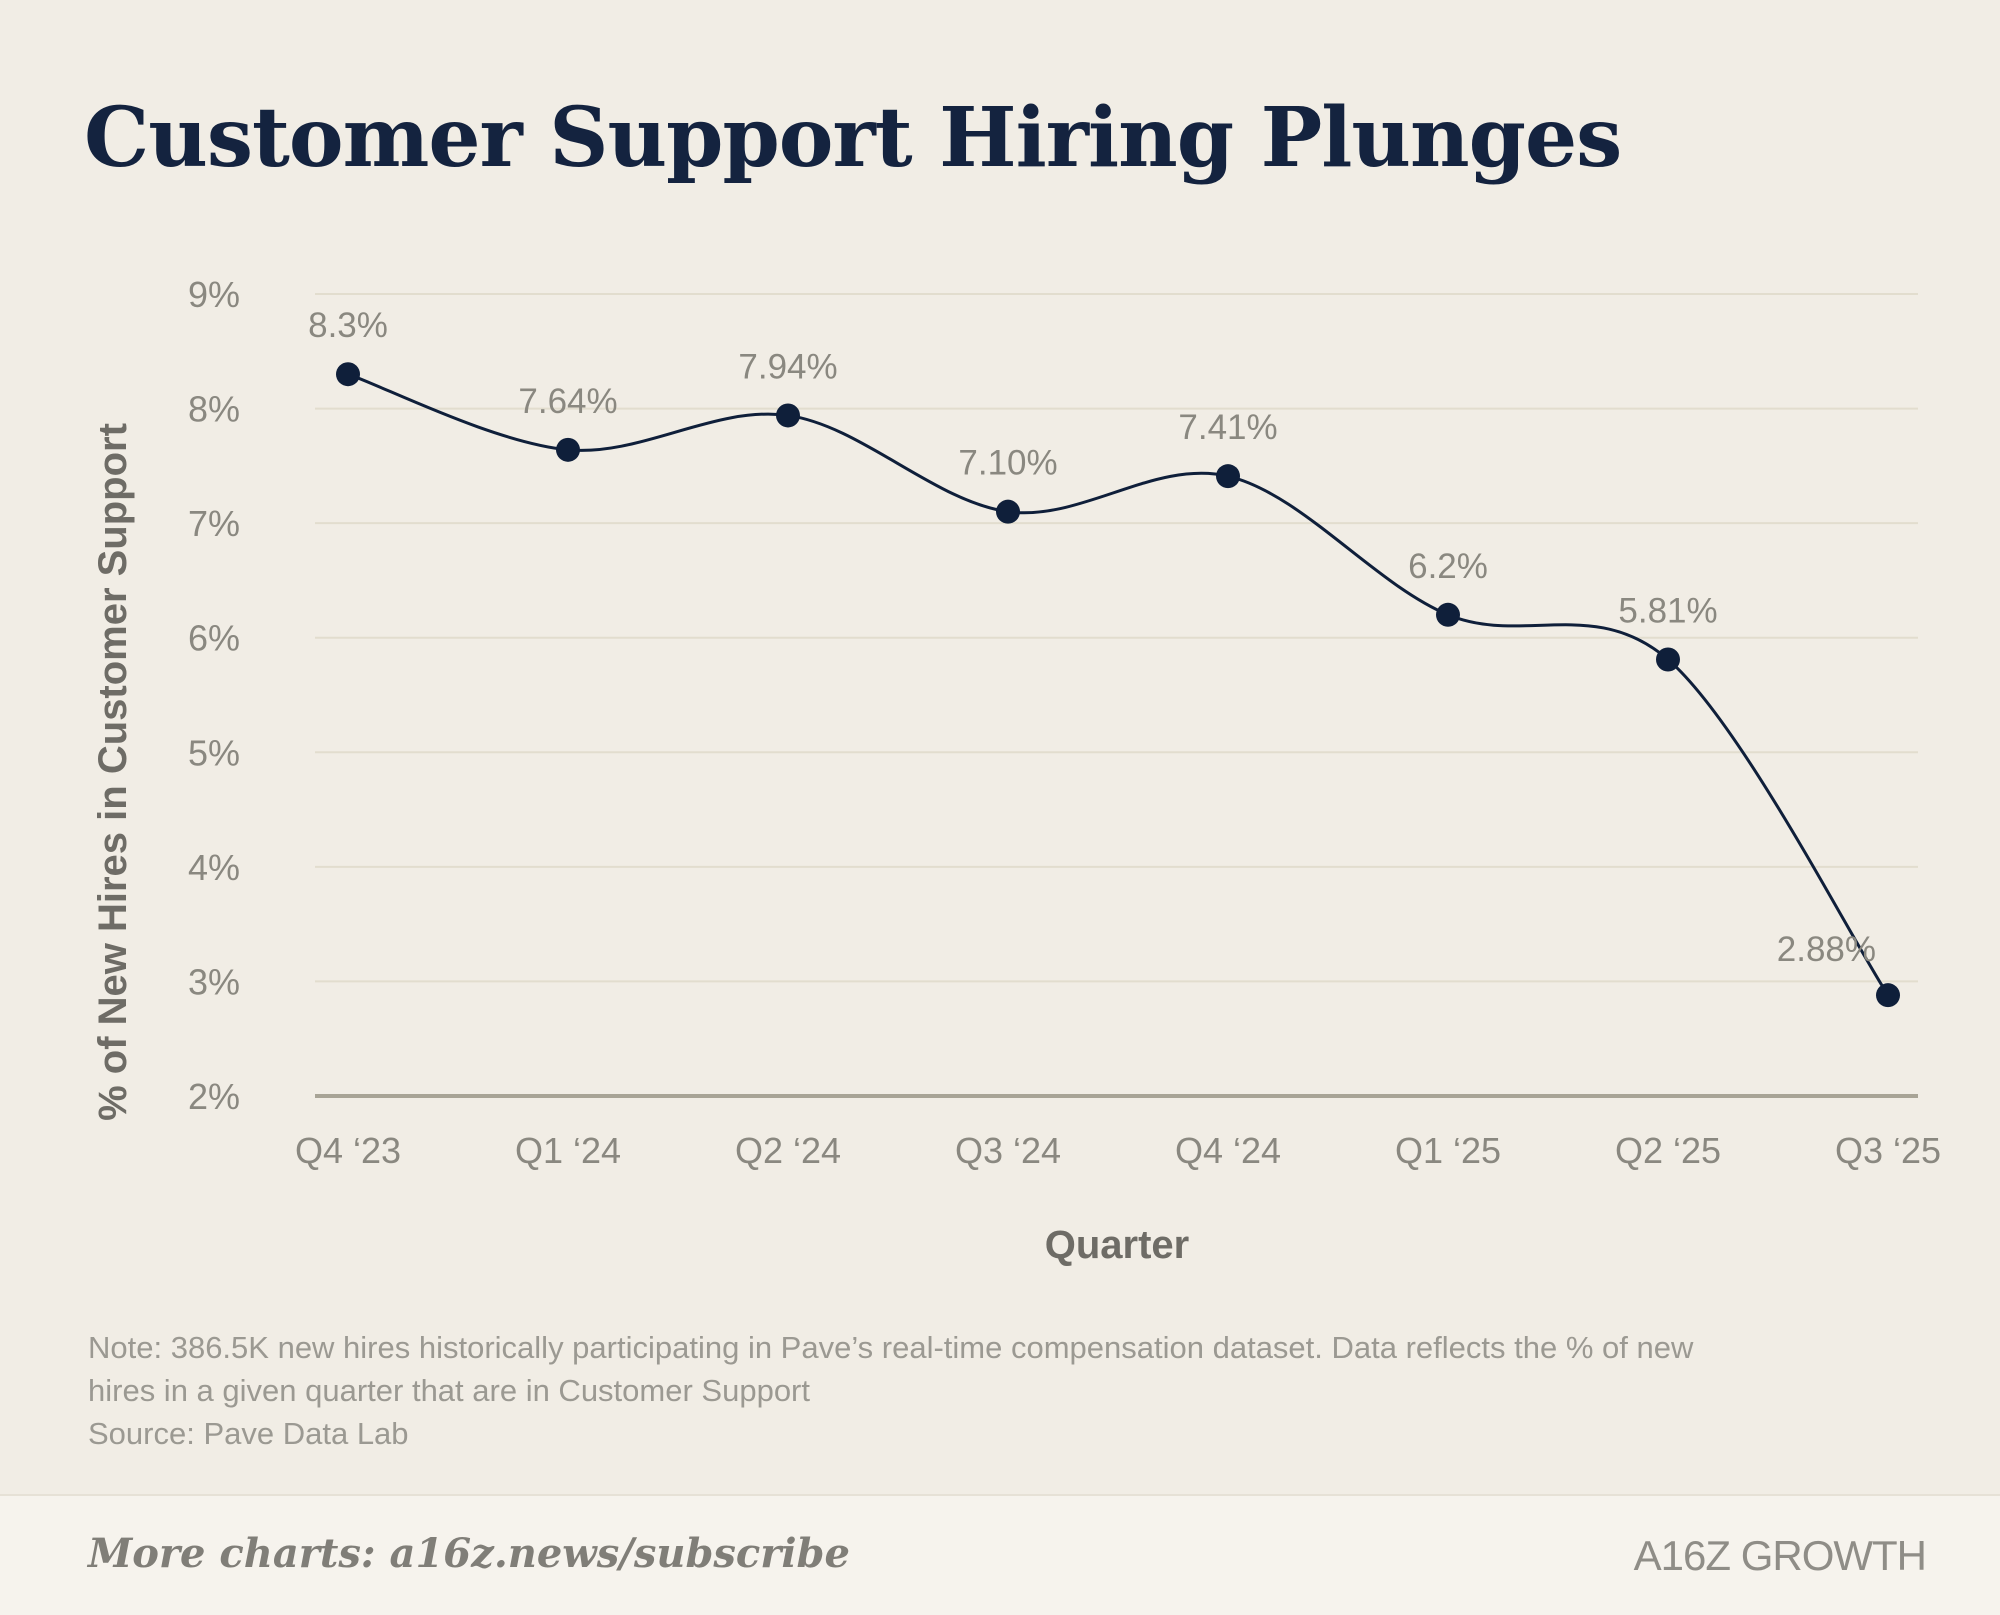 Image resolution: width=2000 pixels, height=1615 pixels. I want to click on y-tick-label: 7%, so click(214, 523).